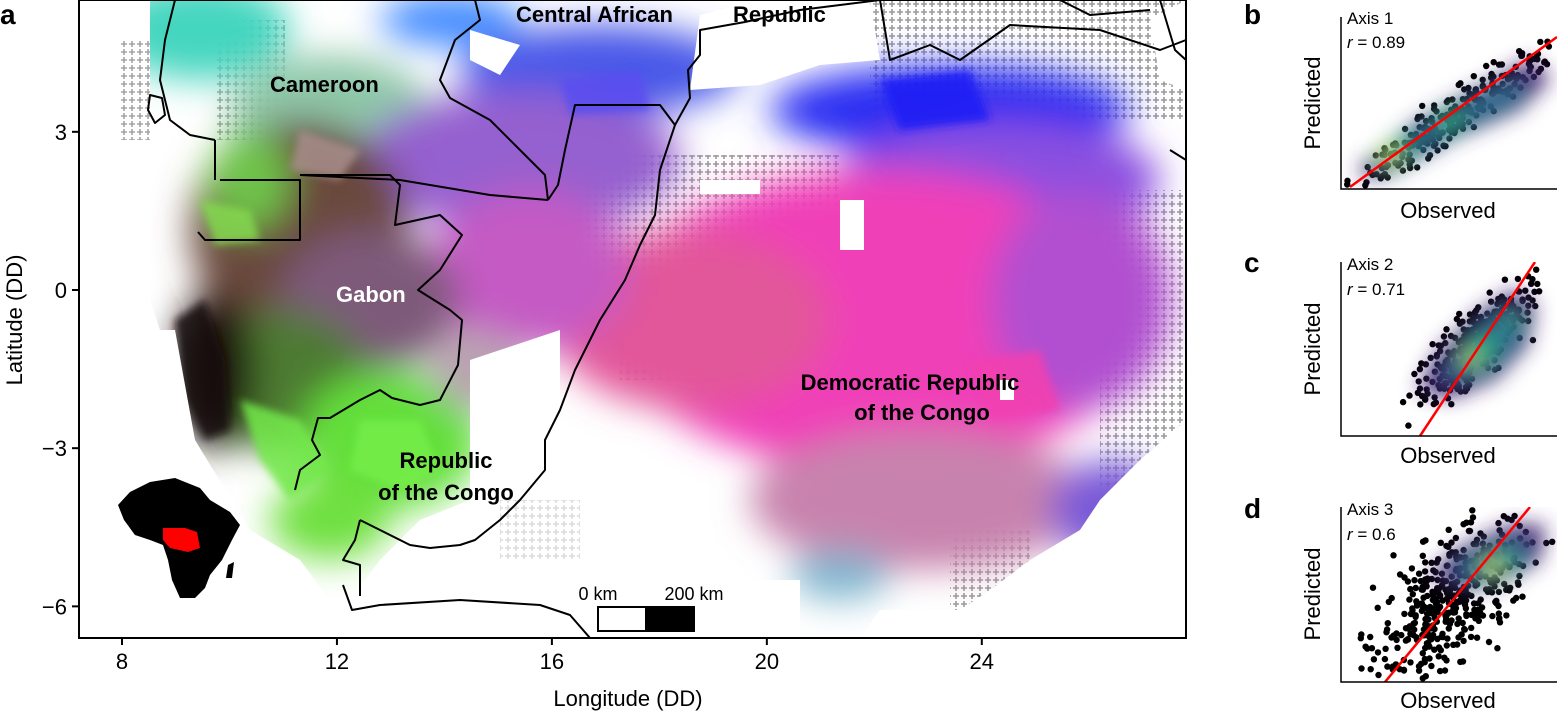 The image size is (1557, 715). Describe the element at coordinates (1457, 594) in the screenshot. I see `fit-line-d` at that location.